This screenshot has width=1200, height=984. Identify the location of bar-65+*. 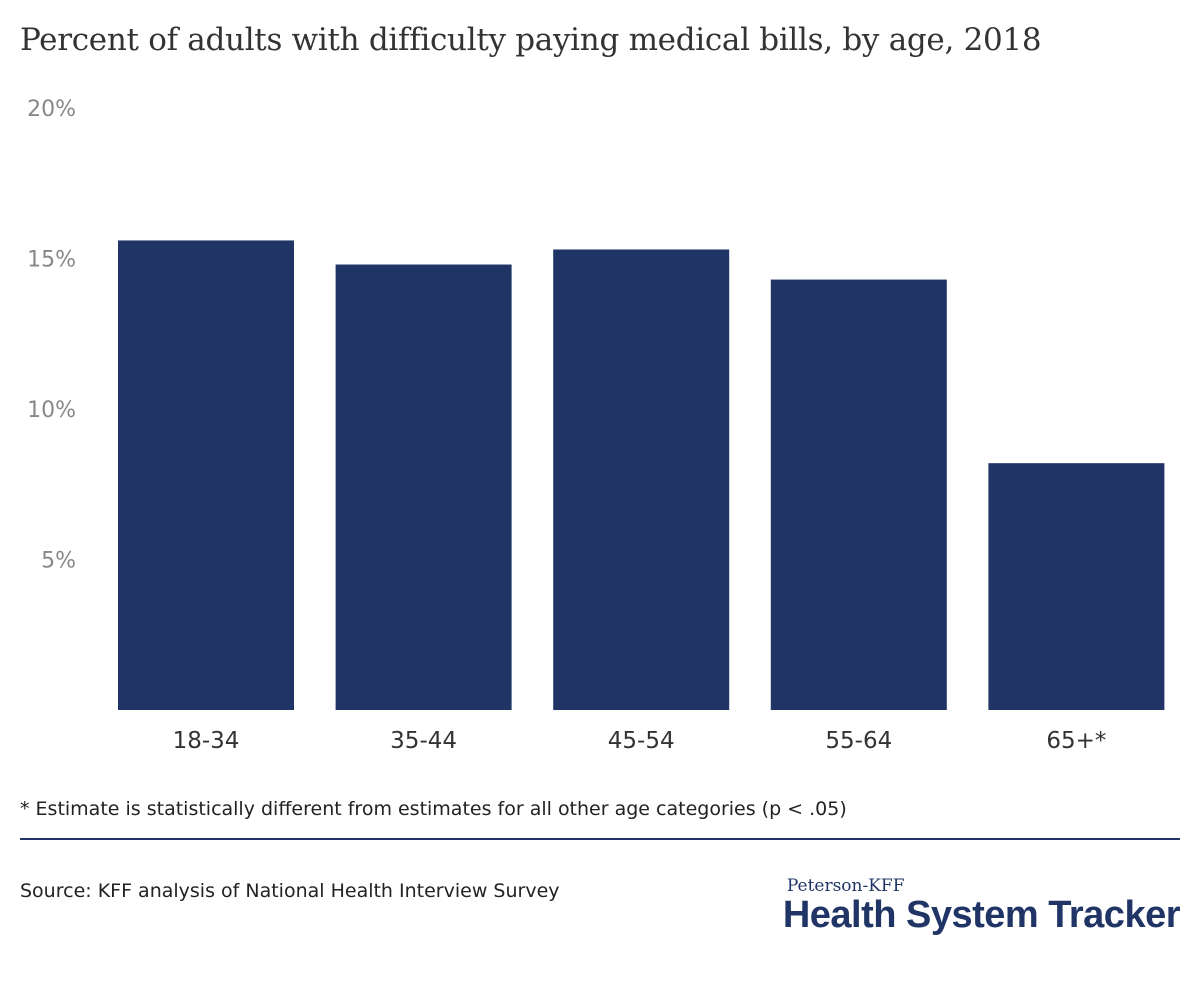
(1076, 586).